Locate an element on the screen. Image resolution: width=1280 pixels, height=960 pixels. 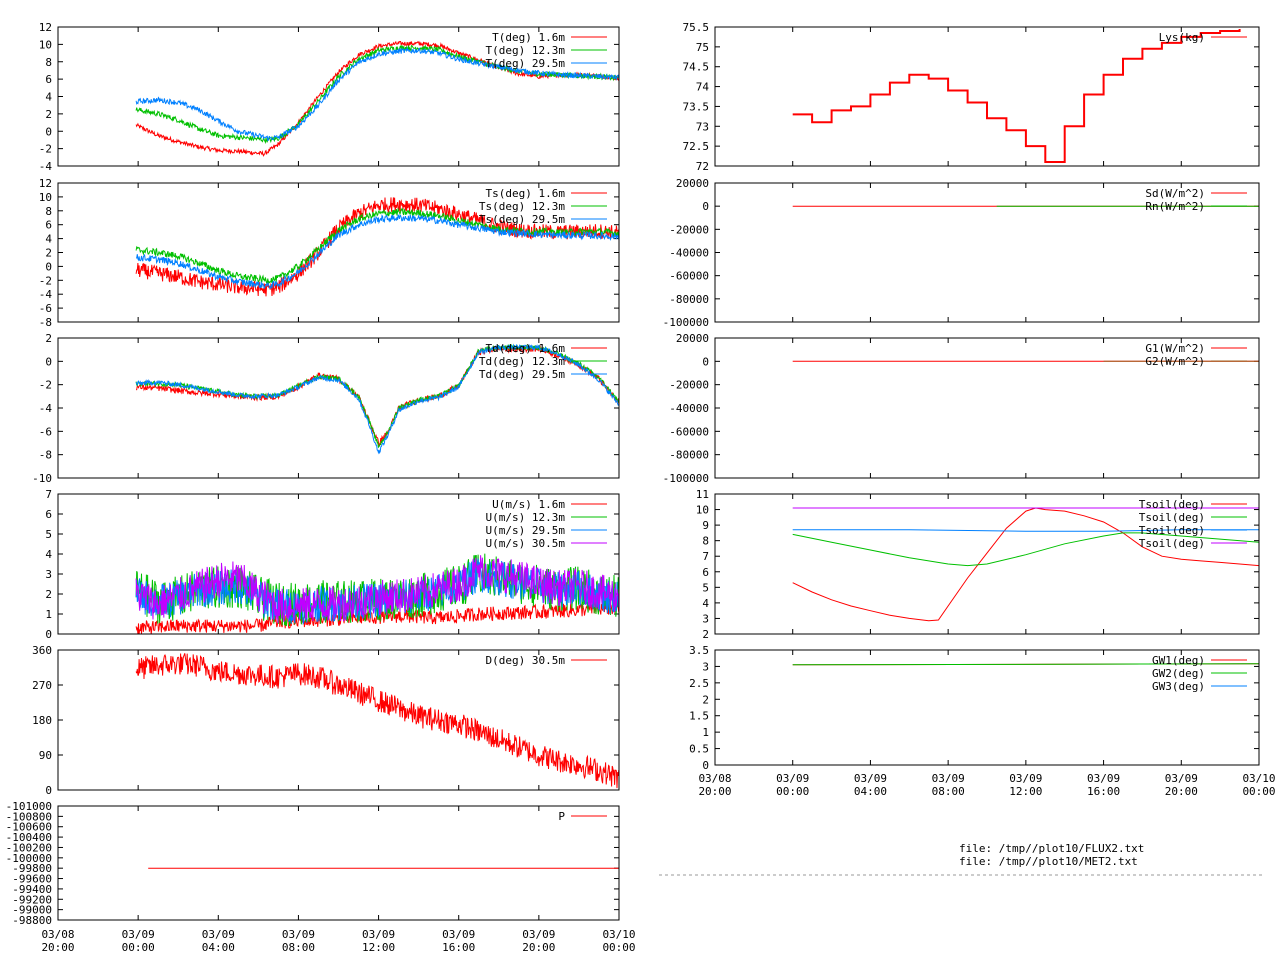
legend-label: U(m/s) 12.3m is located at coordinates (526, 517).